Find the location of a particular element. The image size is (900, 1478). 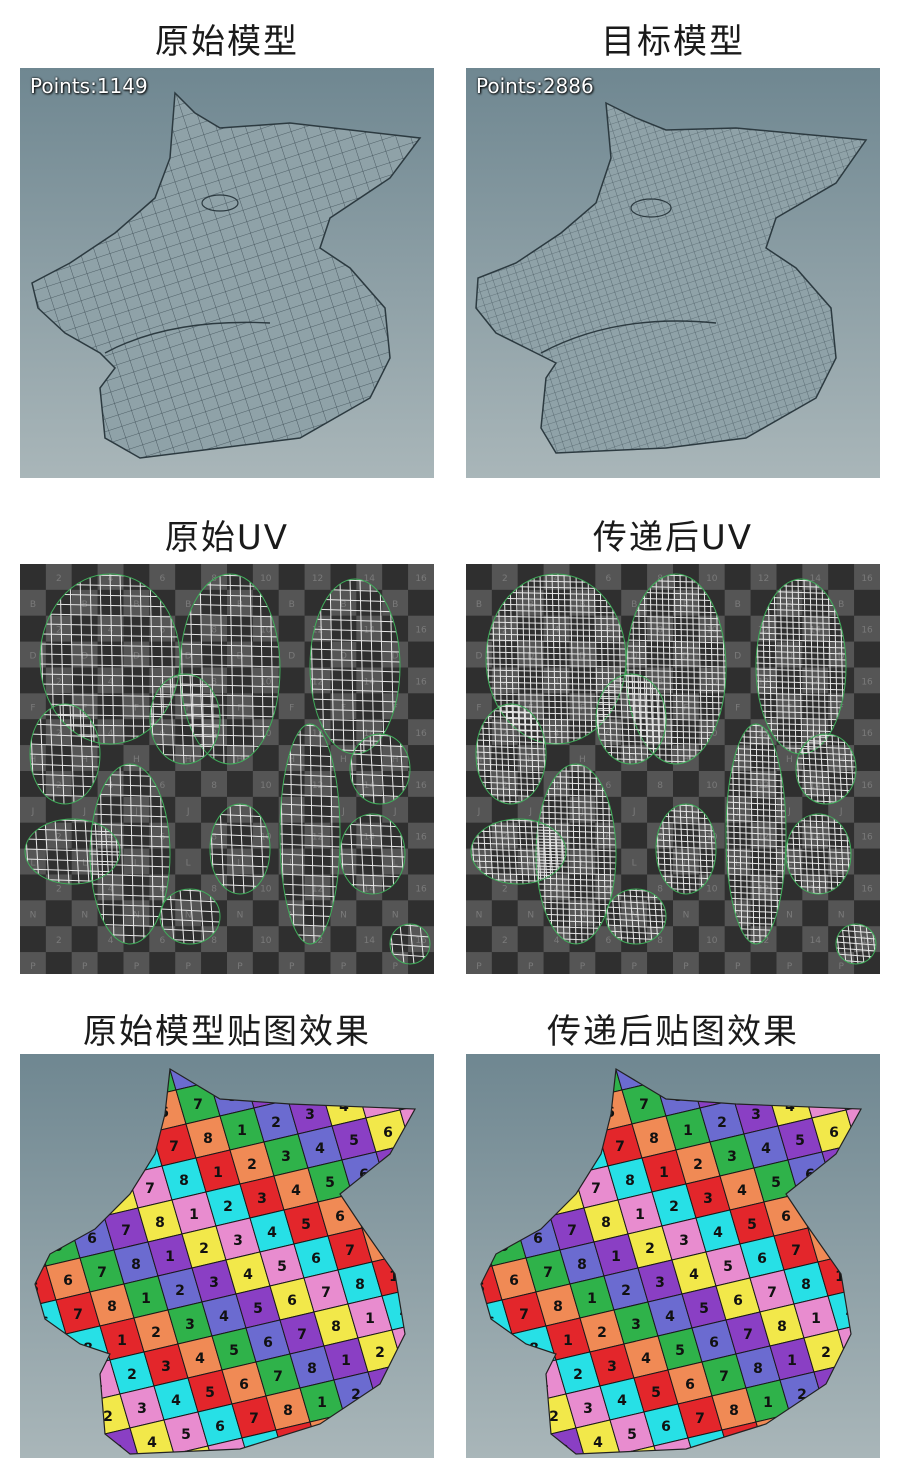

uv-checker-label: 8 is located at coordinates (214, 889).